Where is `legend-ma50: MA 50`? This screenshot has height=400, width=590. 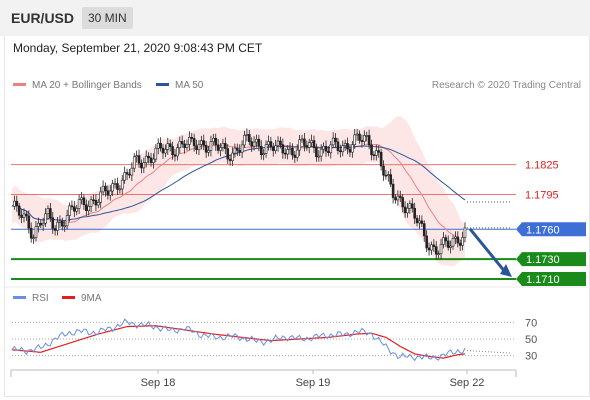 legend-ma50: MA 50 is located at coordinates (179, 85).